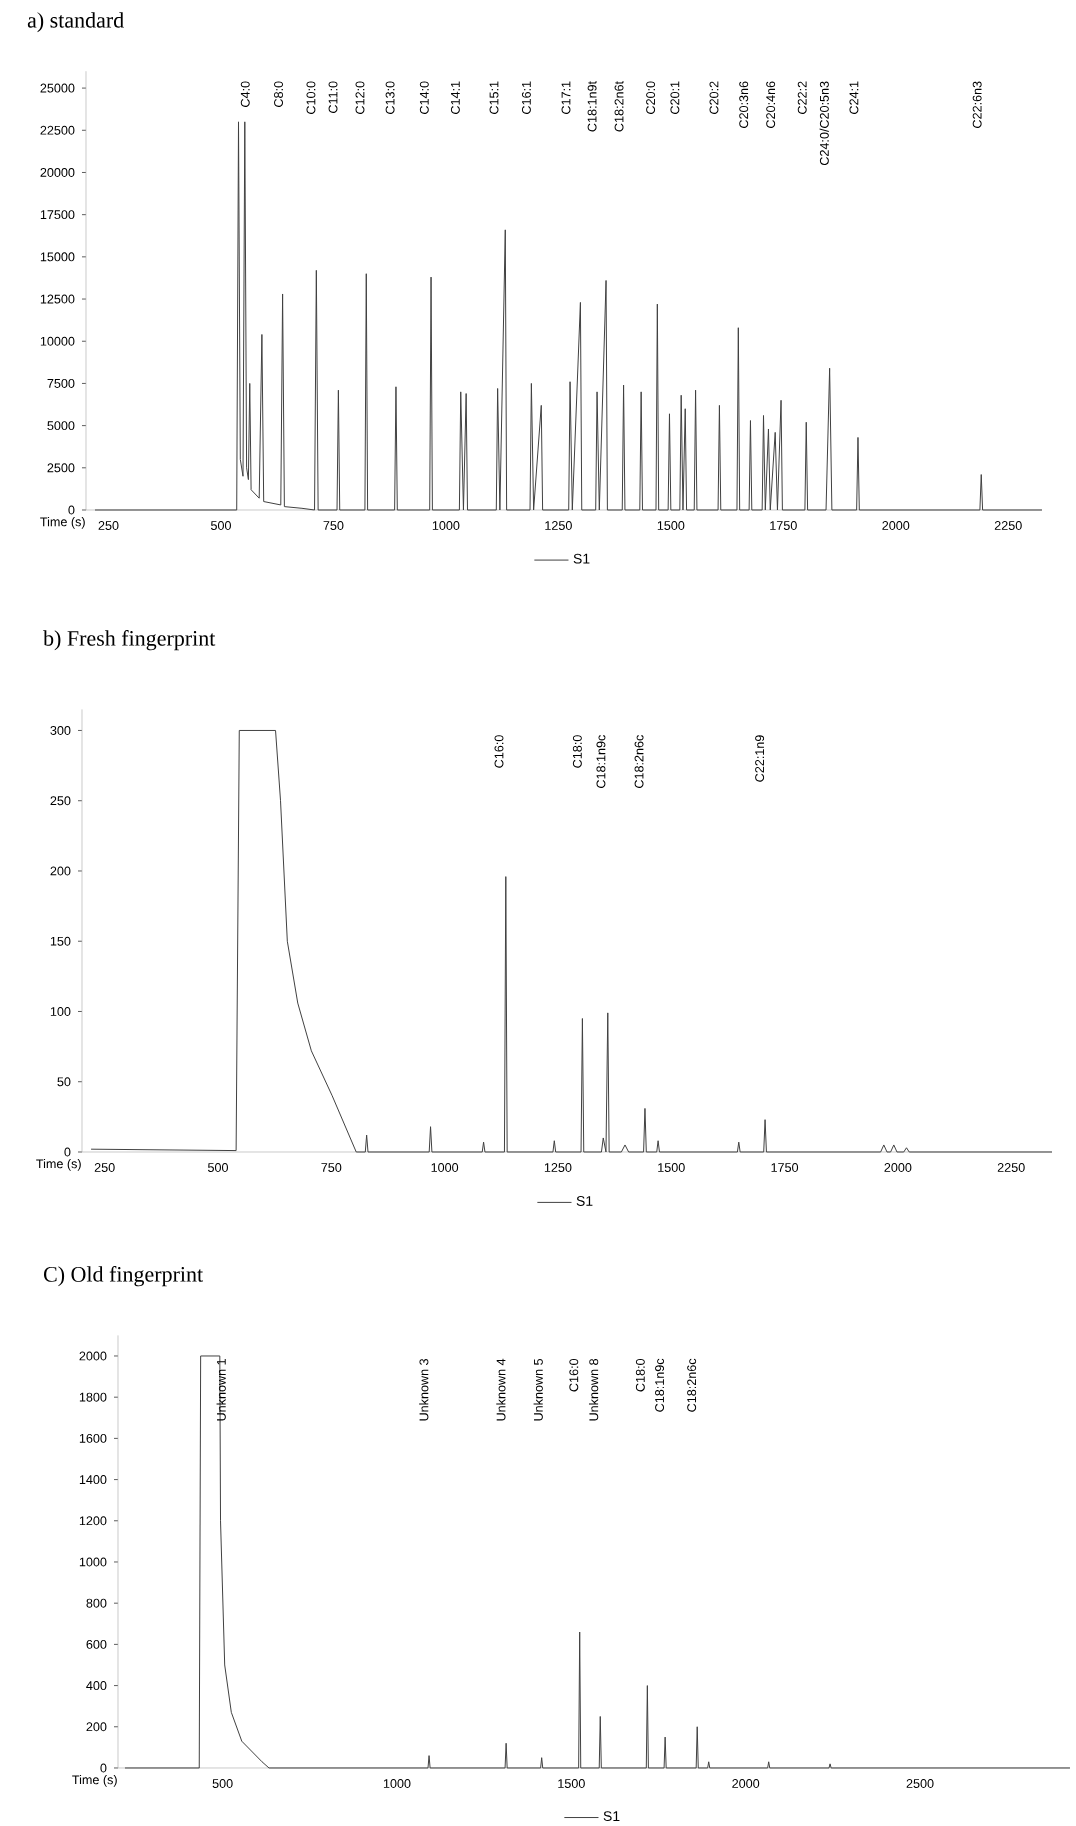 The height and width of the screenshot is (1826, 1076). Describe the element at coordinates (75, 22) in the screenshot. I see `chart-title: a) standard` at that location.